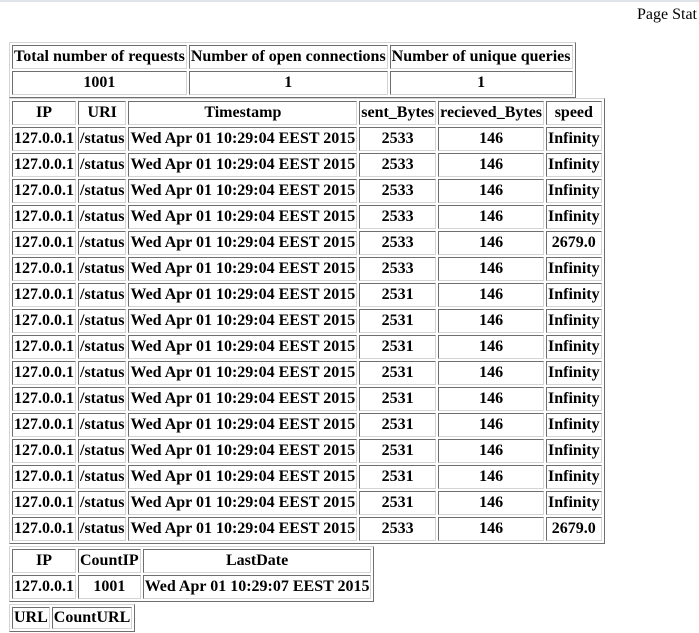  Describe the element at coordinates (99, 83) in the screenshot. I see `value-total-requests: 1001` at that location.